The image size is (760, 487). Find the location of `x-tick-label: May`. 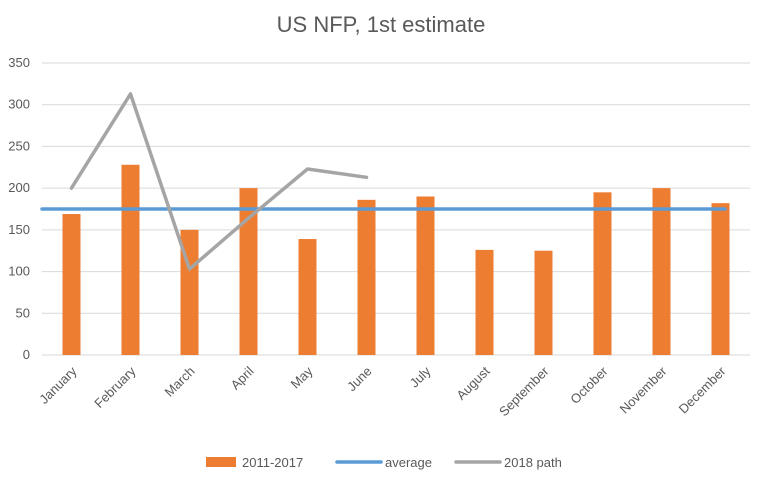

x-tick-label: May is located at coordinates (302, 377).